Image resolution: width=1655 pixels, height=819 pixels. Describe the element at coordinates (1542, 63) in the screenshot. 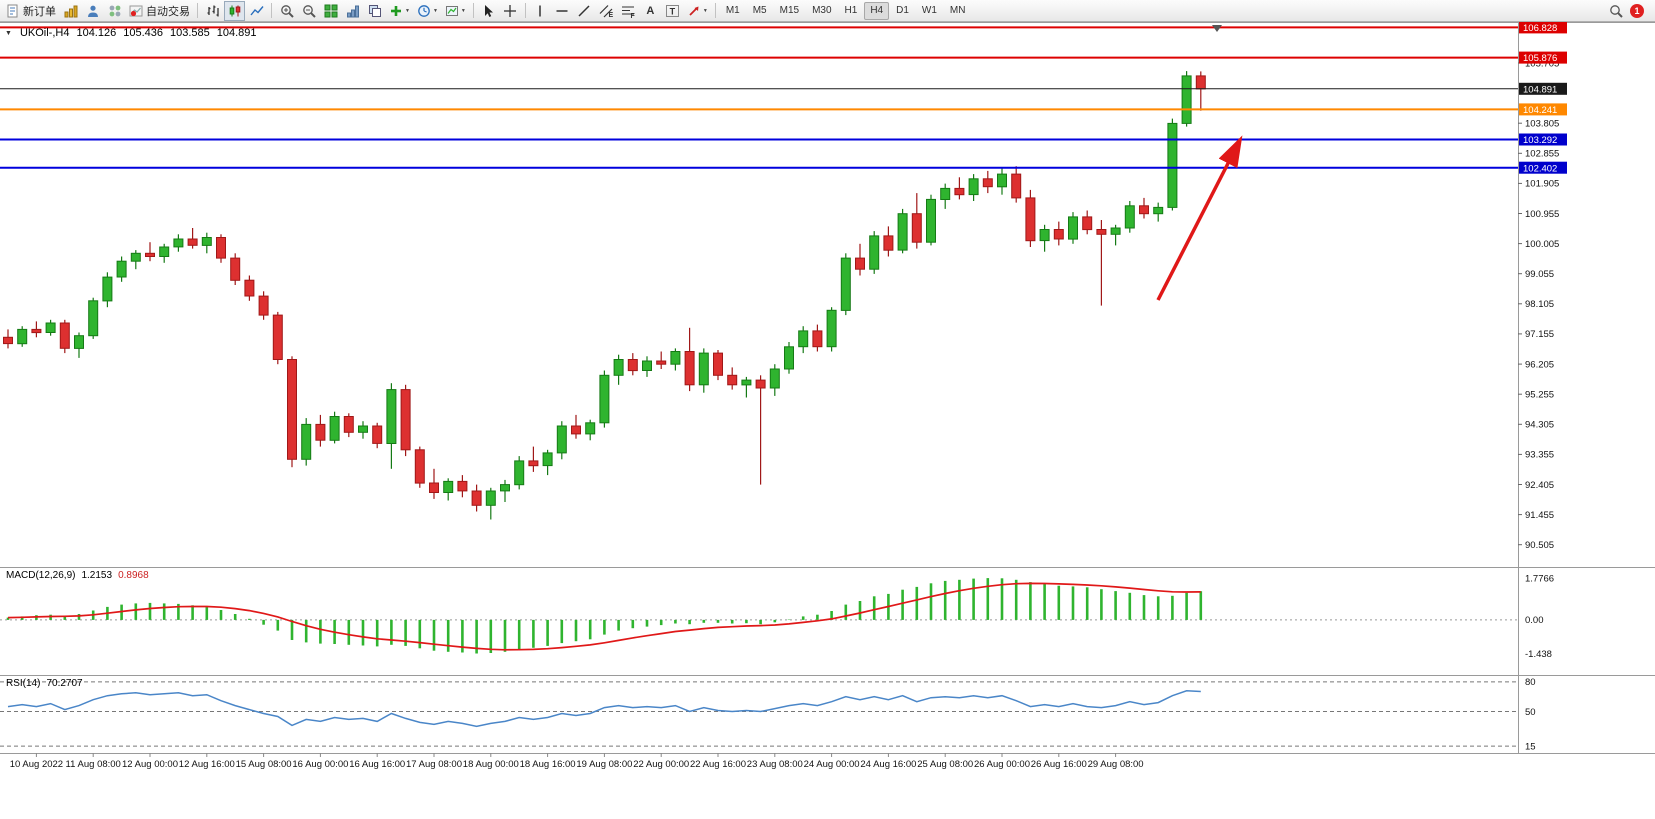

I see `price-tick-label: 105.705` at that location.